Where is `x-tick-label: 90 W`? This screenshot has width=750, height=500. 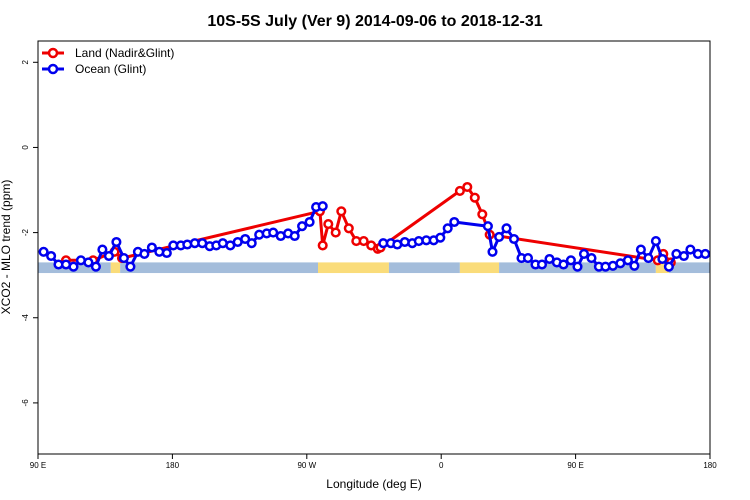
x-tick-label: 90 W is located at coordinates (306, 465).